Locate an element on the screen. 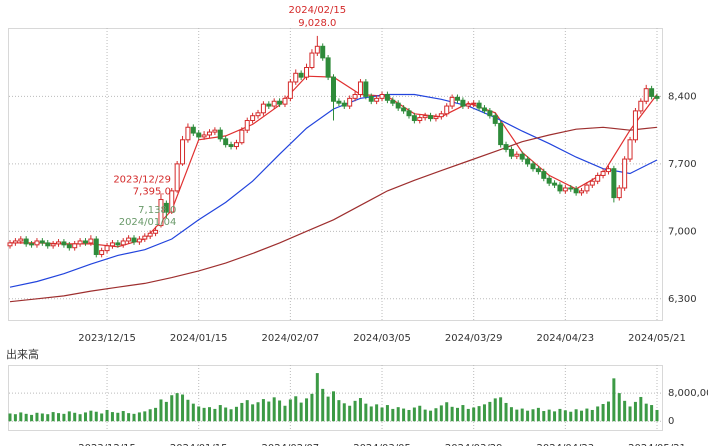 Image resolution: width=708 pixels, height=446 pixels. annotation-value: 9,028.0 is located at coordinates (317, 23).